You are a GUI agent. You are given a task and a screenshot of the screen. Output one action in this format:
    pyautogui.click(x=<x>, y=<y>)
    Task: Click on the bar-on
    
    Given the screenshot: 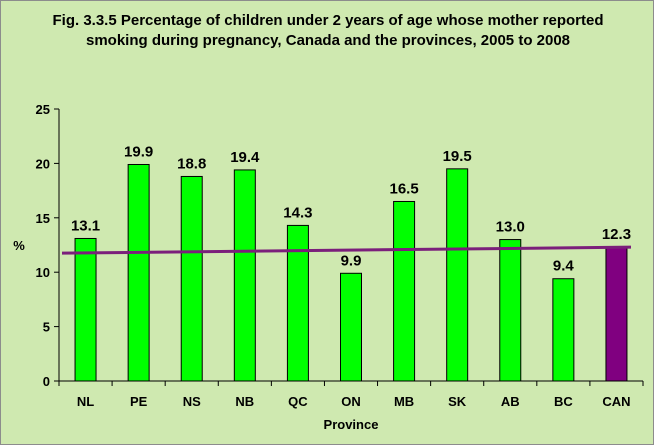 What is the action you would take?
    pyautogui.click(x=351, y=327)
    